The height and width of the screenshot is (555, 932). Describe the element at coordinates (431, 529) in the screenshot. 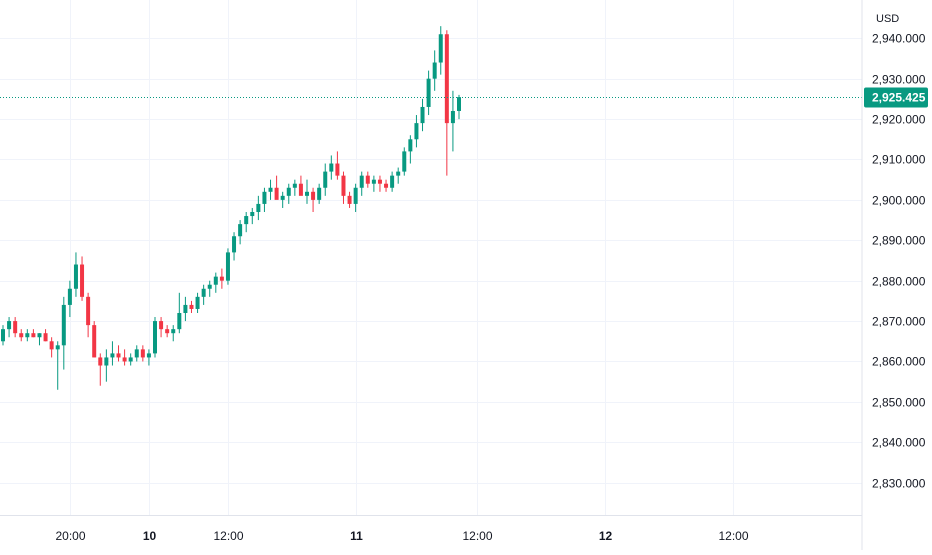

I see `time-axis: 20:00 10 12:00 11 12:00 12 12:00` at that location.